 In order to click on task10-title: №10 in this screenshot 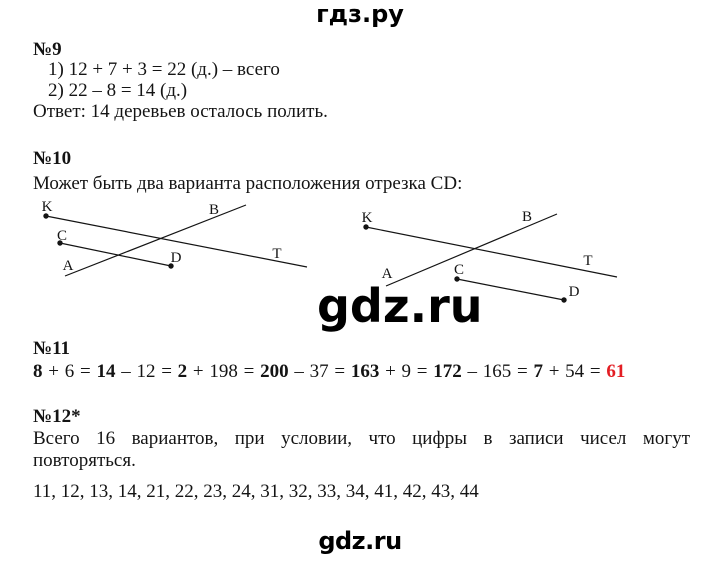, I will do `click(52, 158)`.